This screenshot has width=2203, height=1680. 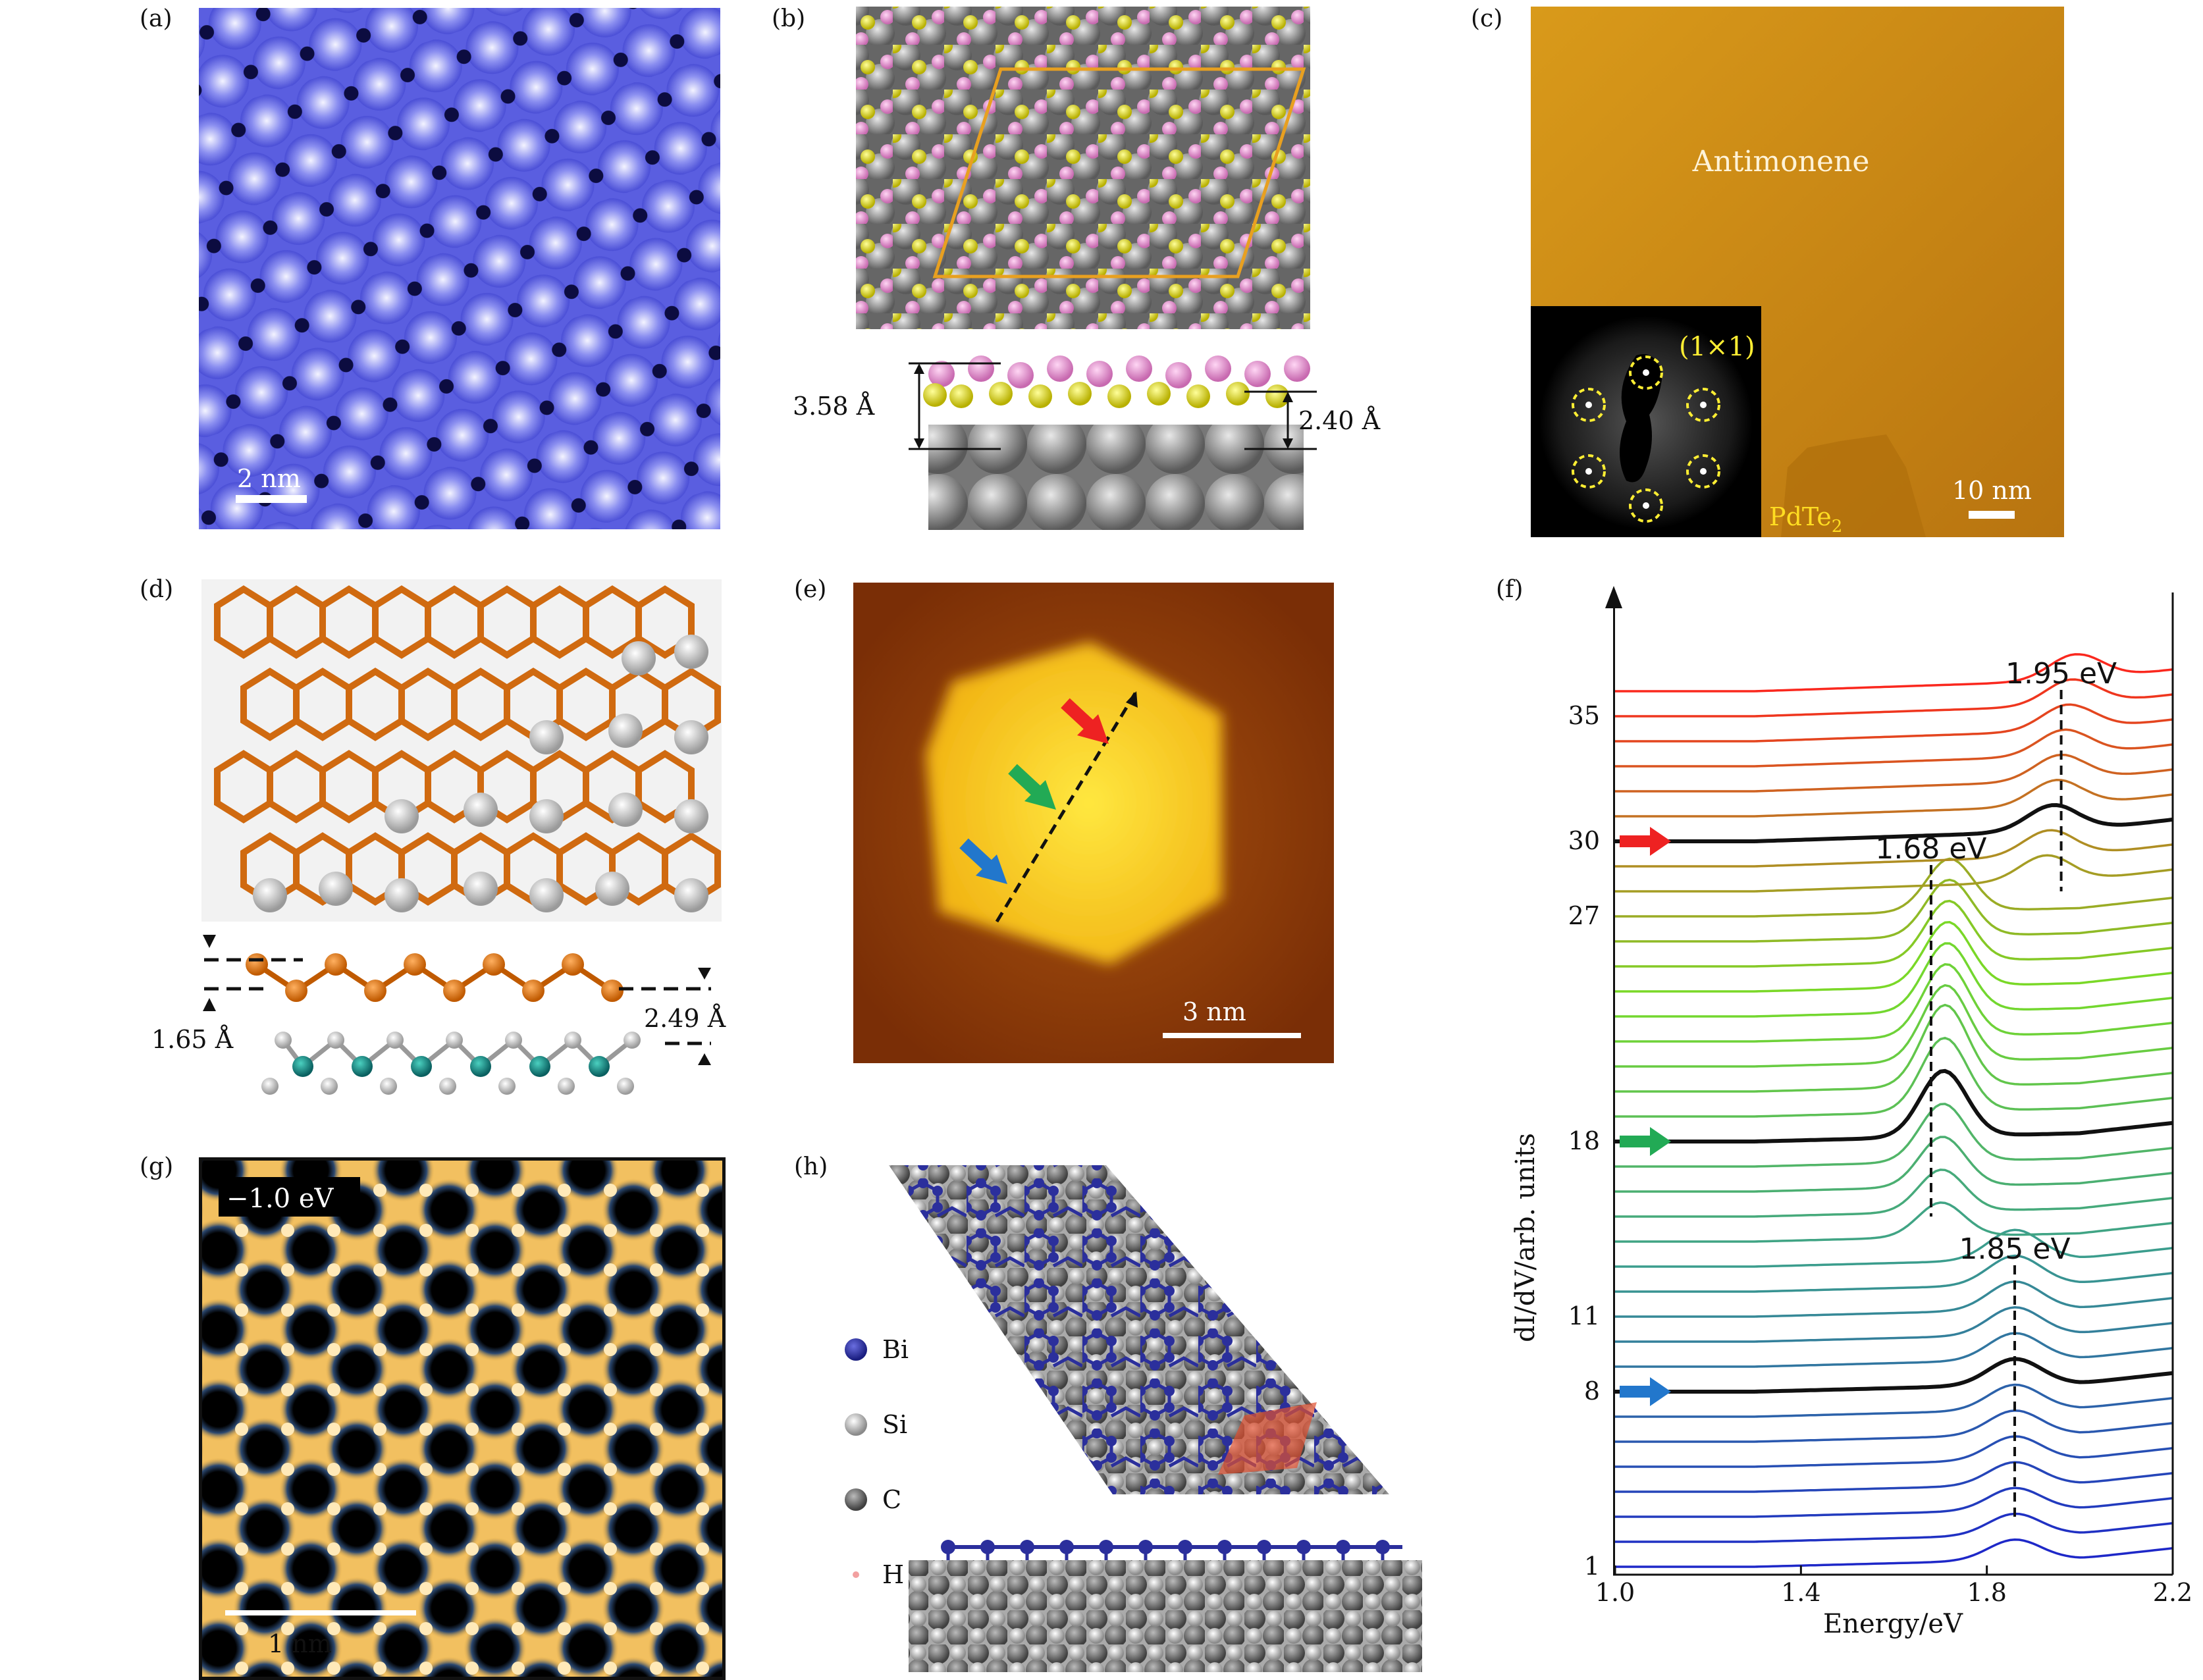 I want to click on x-tick-label: 1.0, so click(x=1615, y=1592).